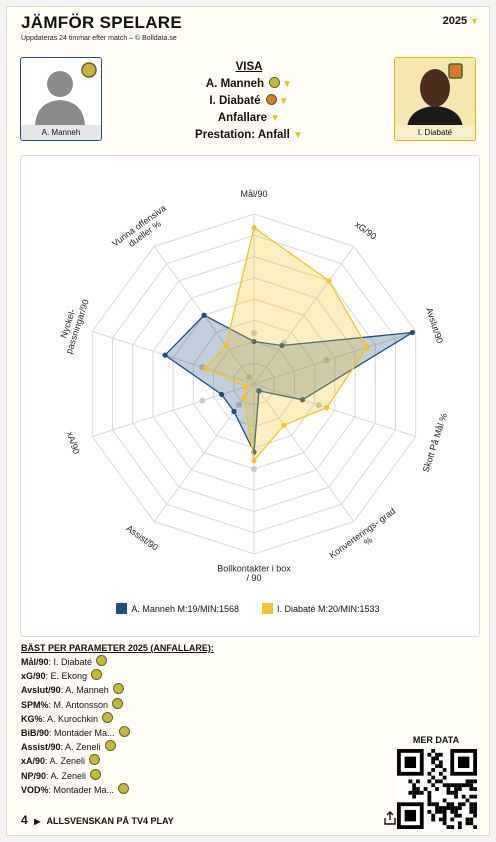  Describe the element at coordinates (117, 662) in the screenshot. I see `best-row: Mål/90: I. Diabaté` at that location.